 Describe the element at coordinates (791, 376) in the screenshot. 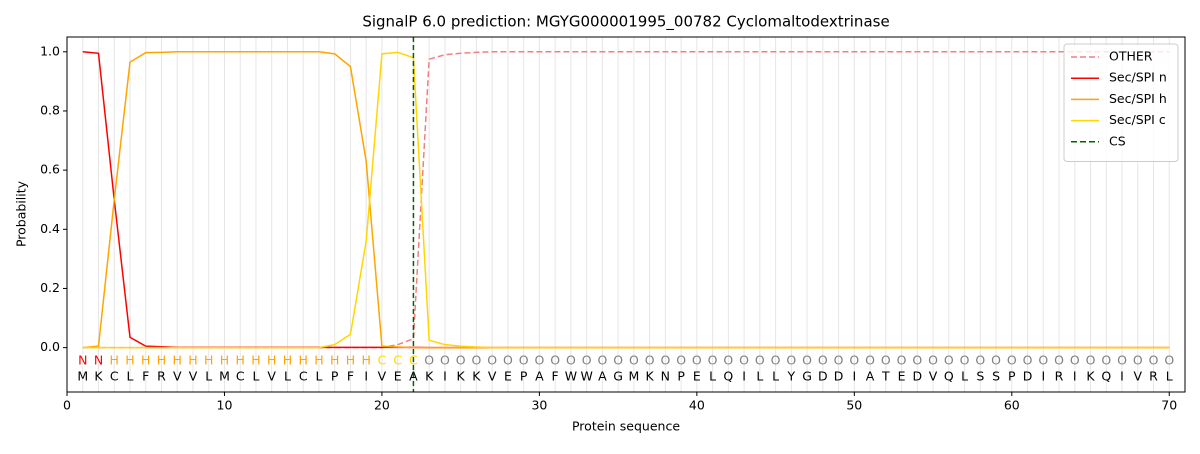

I see `residue-label: Y` at that location.